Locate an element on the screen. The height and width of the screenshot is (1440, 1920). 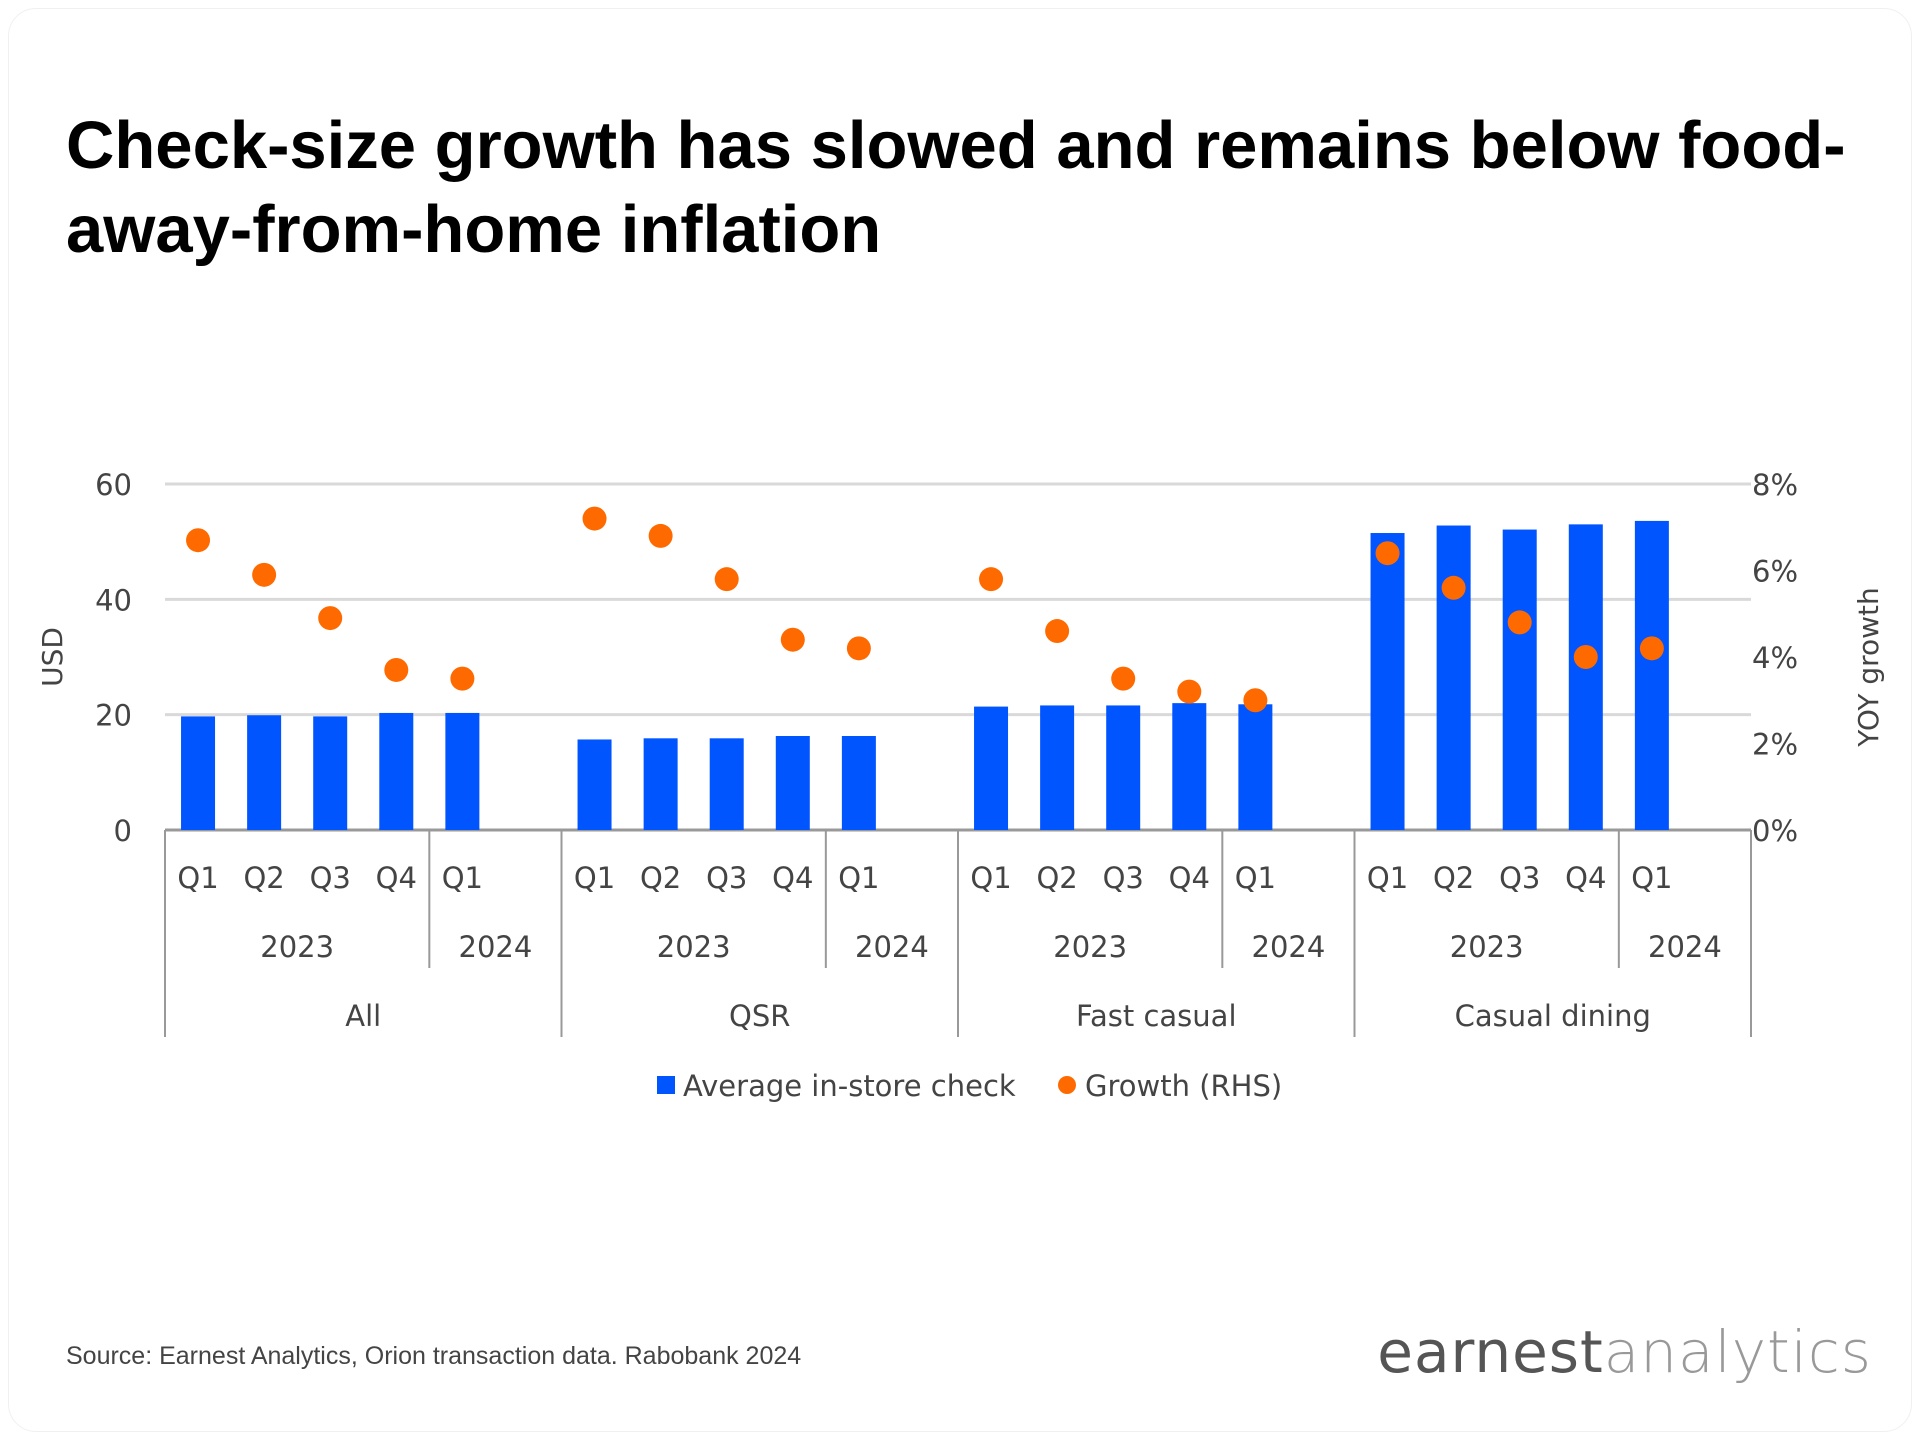
group-label: Casual dining is located at coordinates (1553, 1016).